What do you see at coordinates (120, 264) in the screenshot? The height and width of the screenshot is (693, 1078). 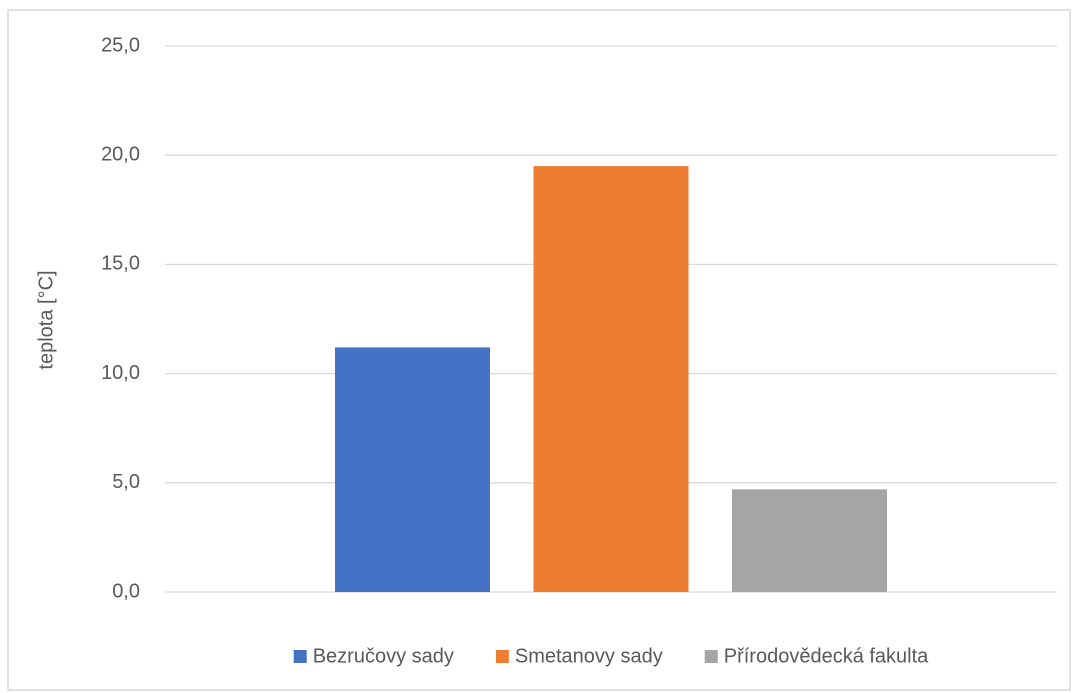 I see `y-tick-label: 15,0` at bounding box center [120, 264].